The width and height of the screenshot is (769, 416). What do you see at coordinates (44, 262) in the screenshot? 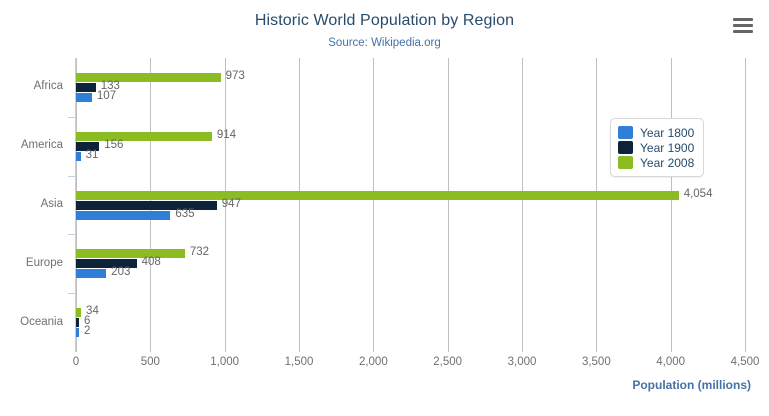
I see `category-label-europe: Europe` at bounding box center [44, 262].